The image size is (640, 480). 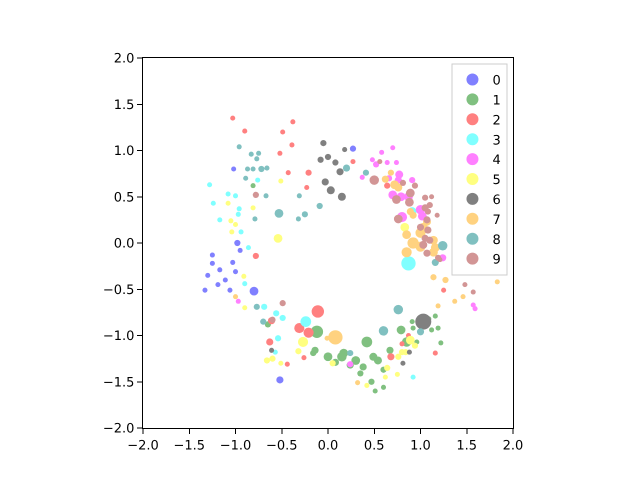 I want to click on legend-label: 4, so click(x=496, y=160).